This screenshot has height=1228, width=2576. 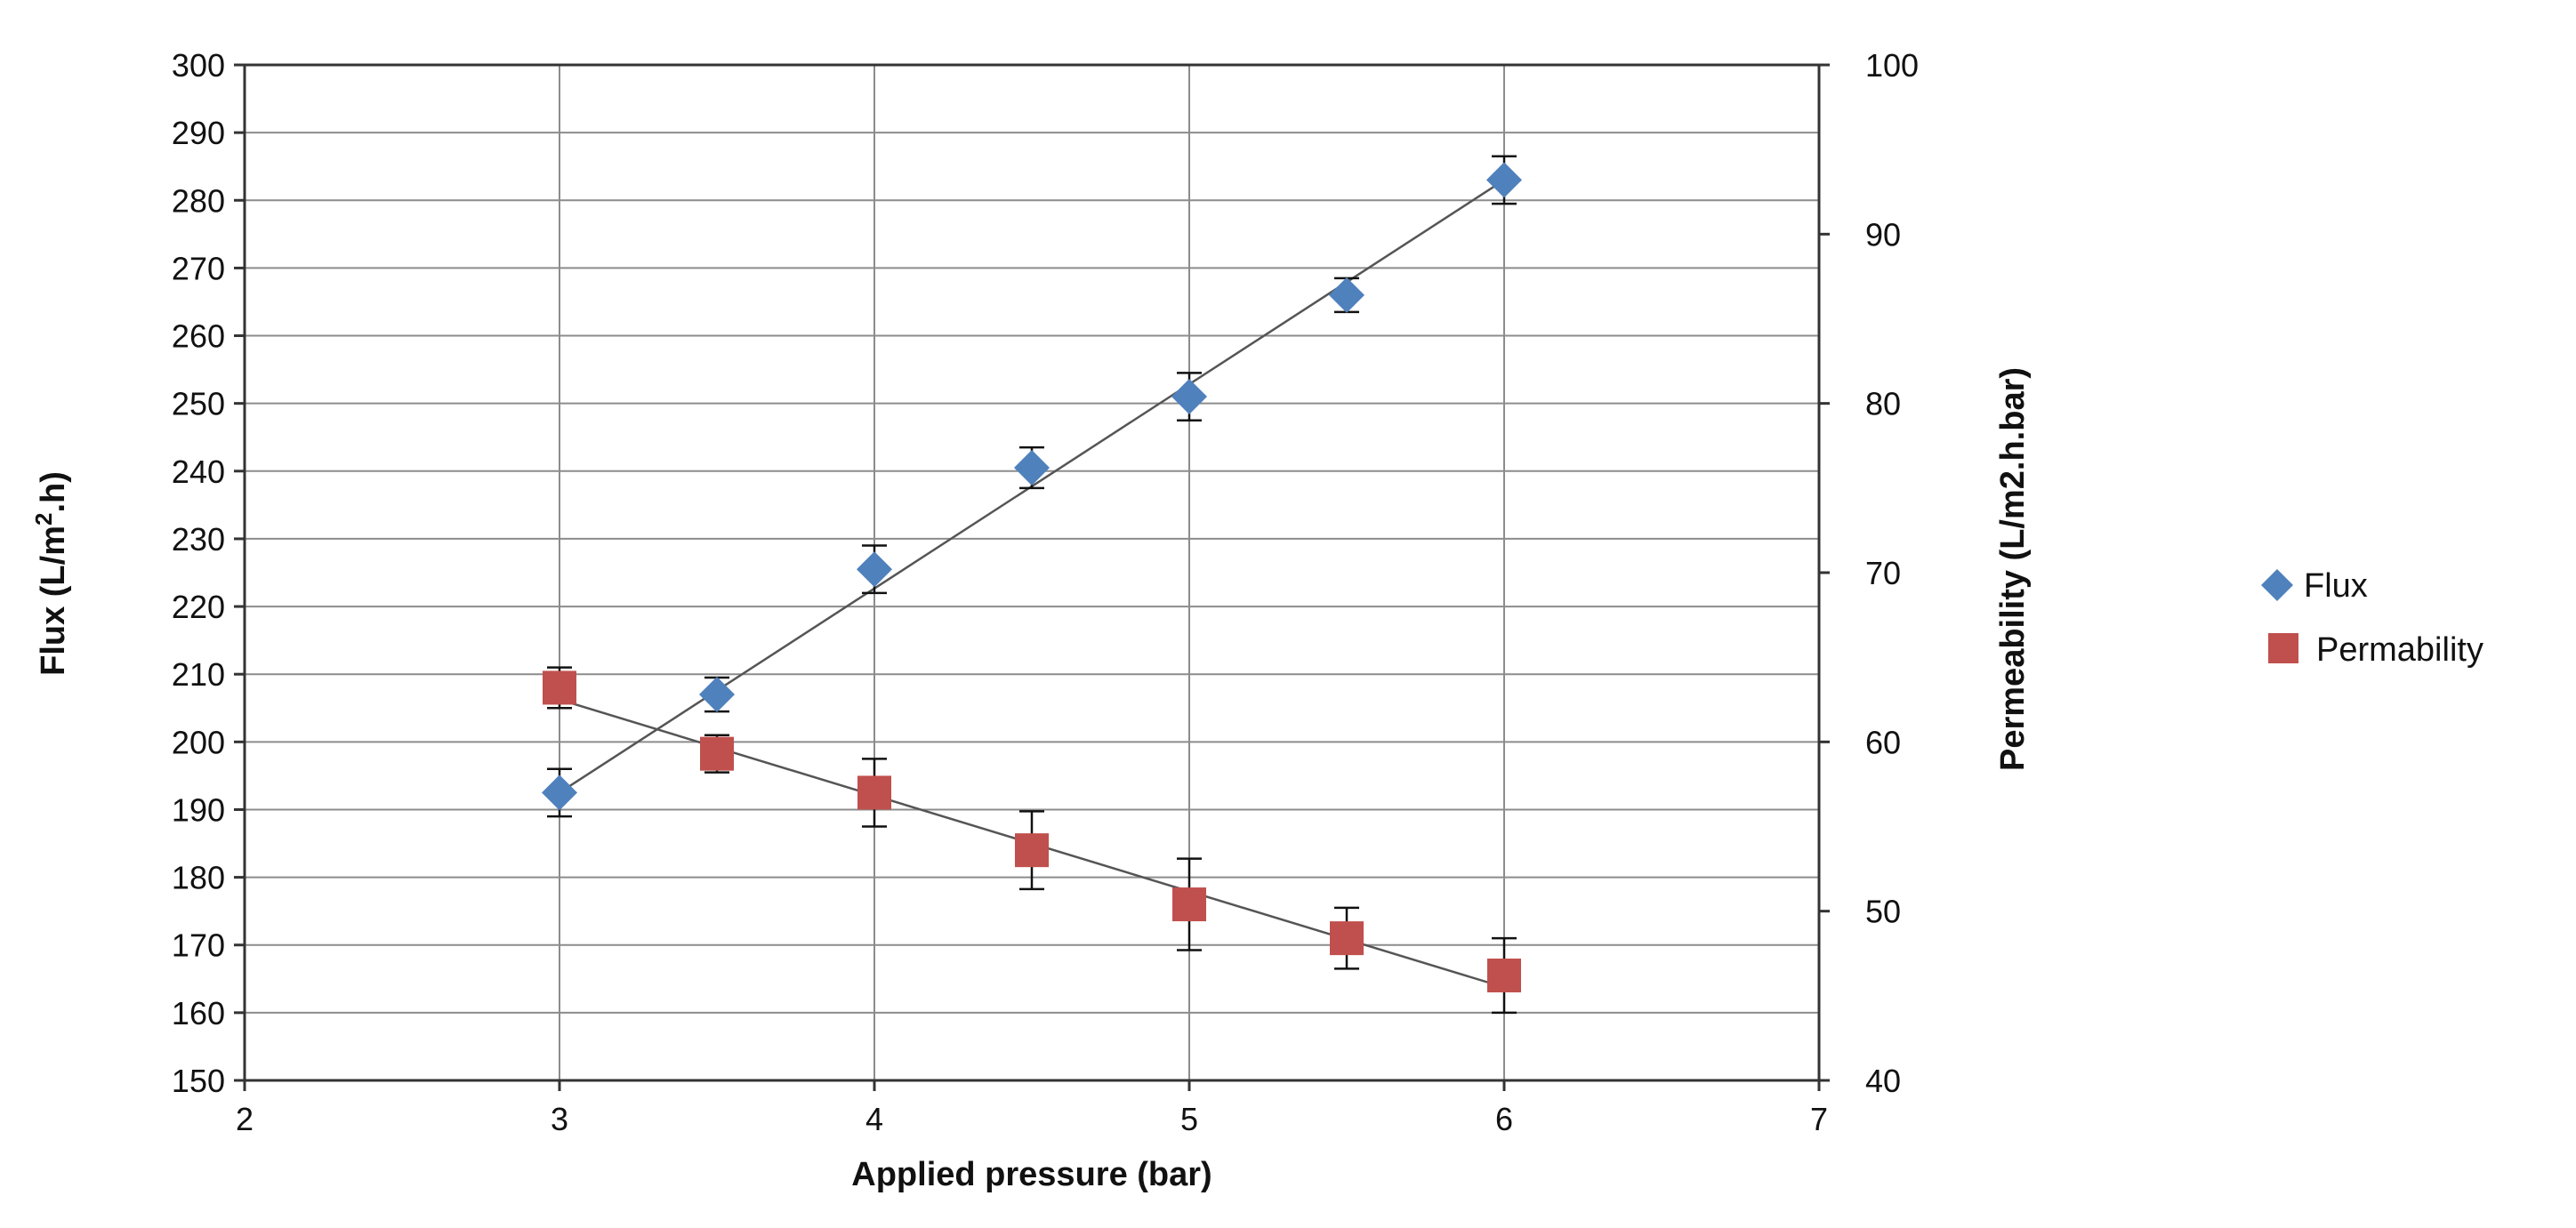 I want to click on y-tick-label-230: 230, so click(x=198, y=539).